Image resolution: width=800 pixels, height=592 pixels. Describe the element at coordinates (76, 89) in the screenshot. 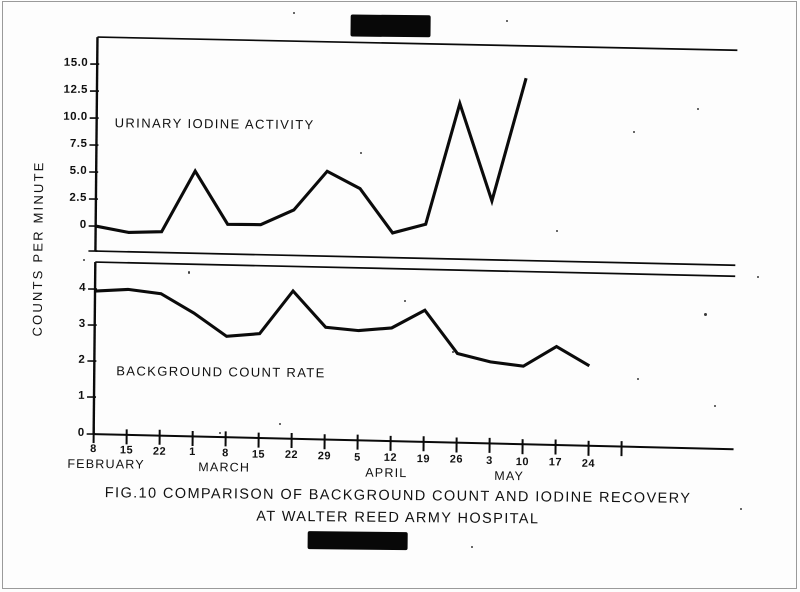

I see `ytick-upper-12-5: 12.5` at that location.